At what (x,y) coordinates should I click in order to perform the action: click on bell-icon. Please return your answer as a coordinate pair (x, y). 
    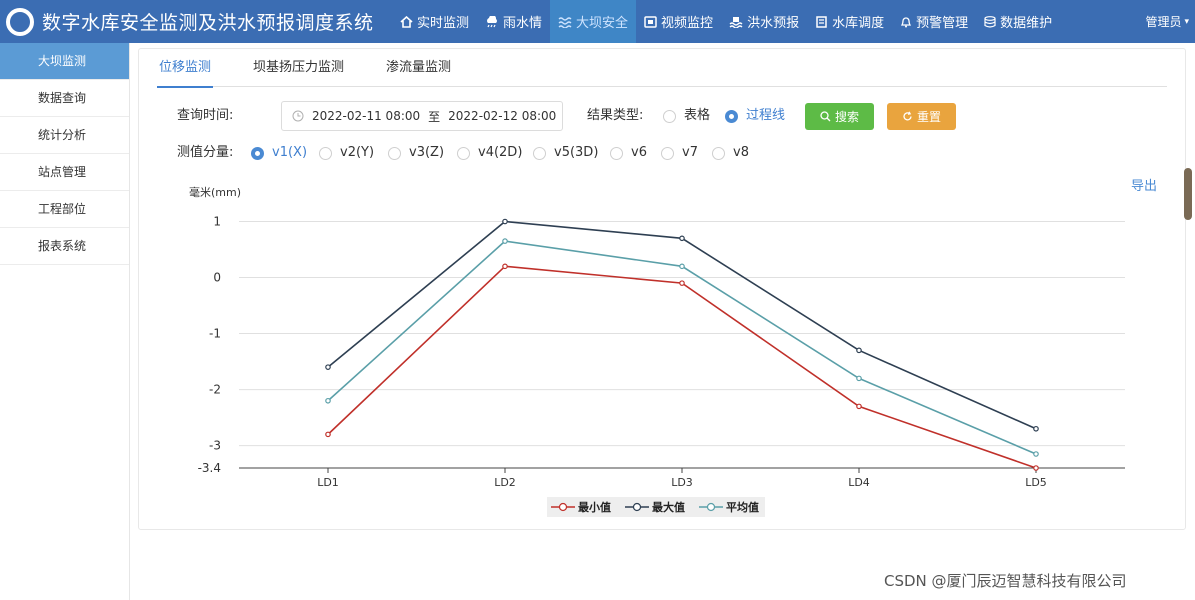
    Looking at the image, I should click on (906, 21).